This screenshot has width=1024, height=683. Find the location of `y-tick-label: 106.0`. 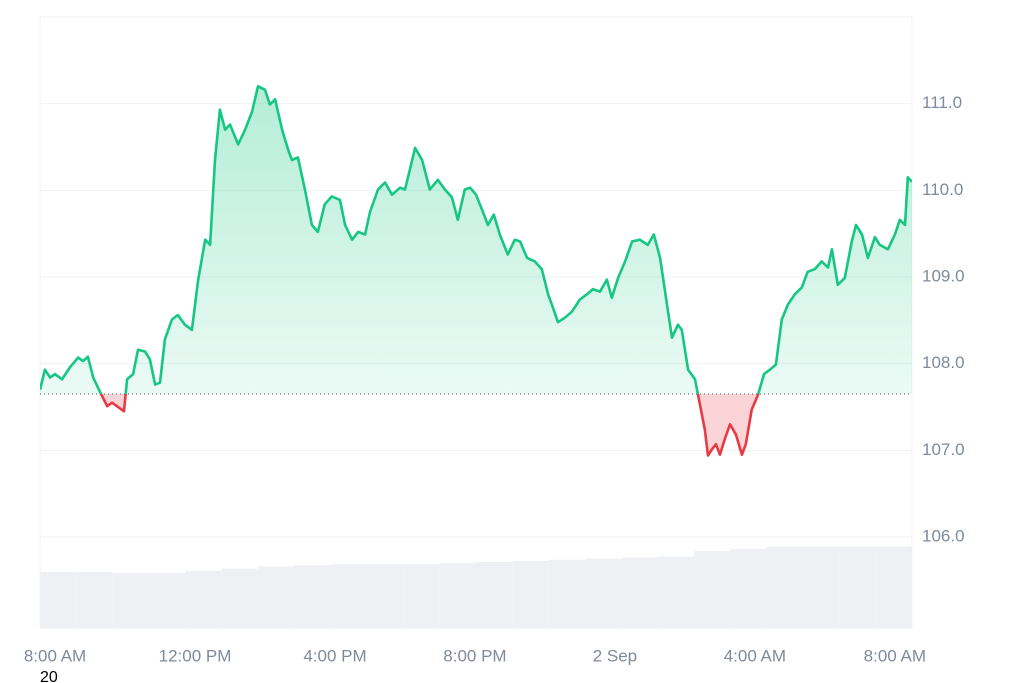

y-tick-label: 106.0 is located at coordinates (943, 535).